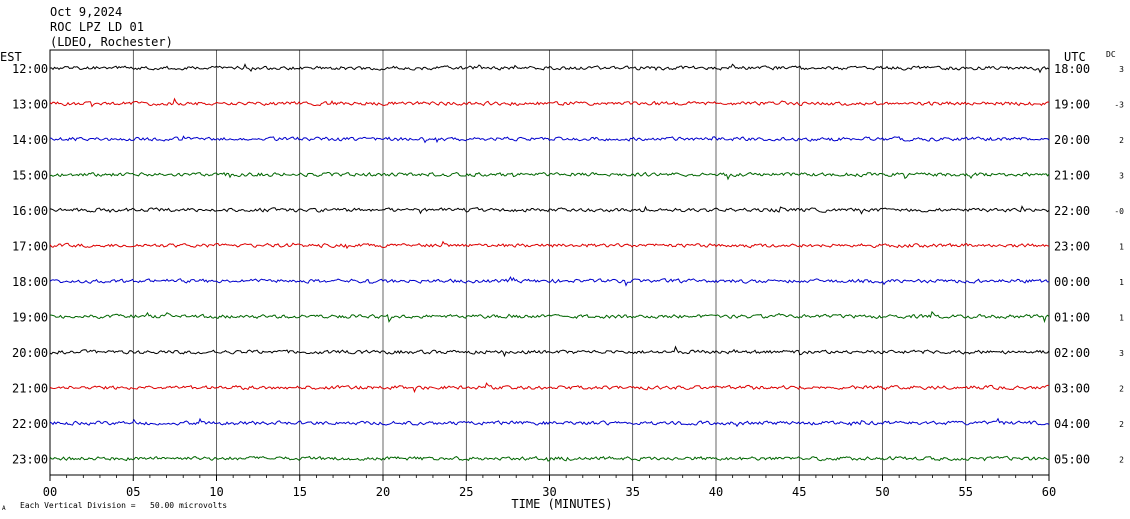  Describe the element at coordinates (1075, 57) in the screenshot. I see `utc-axis-title: UTC` at that location.